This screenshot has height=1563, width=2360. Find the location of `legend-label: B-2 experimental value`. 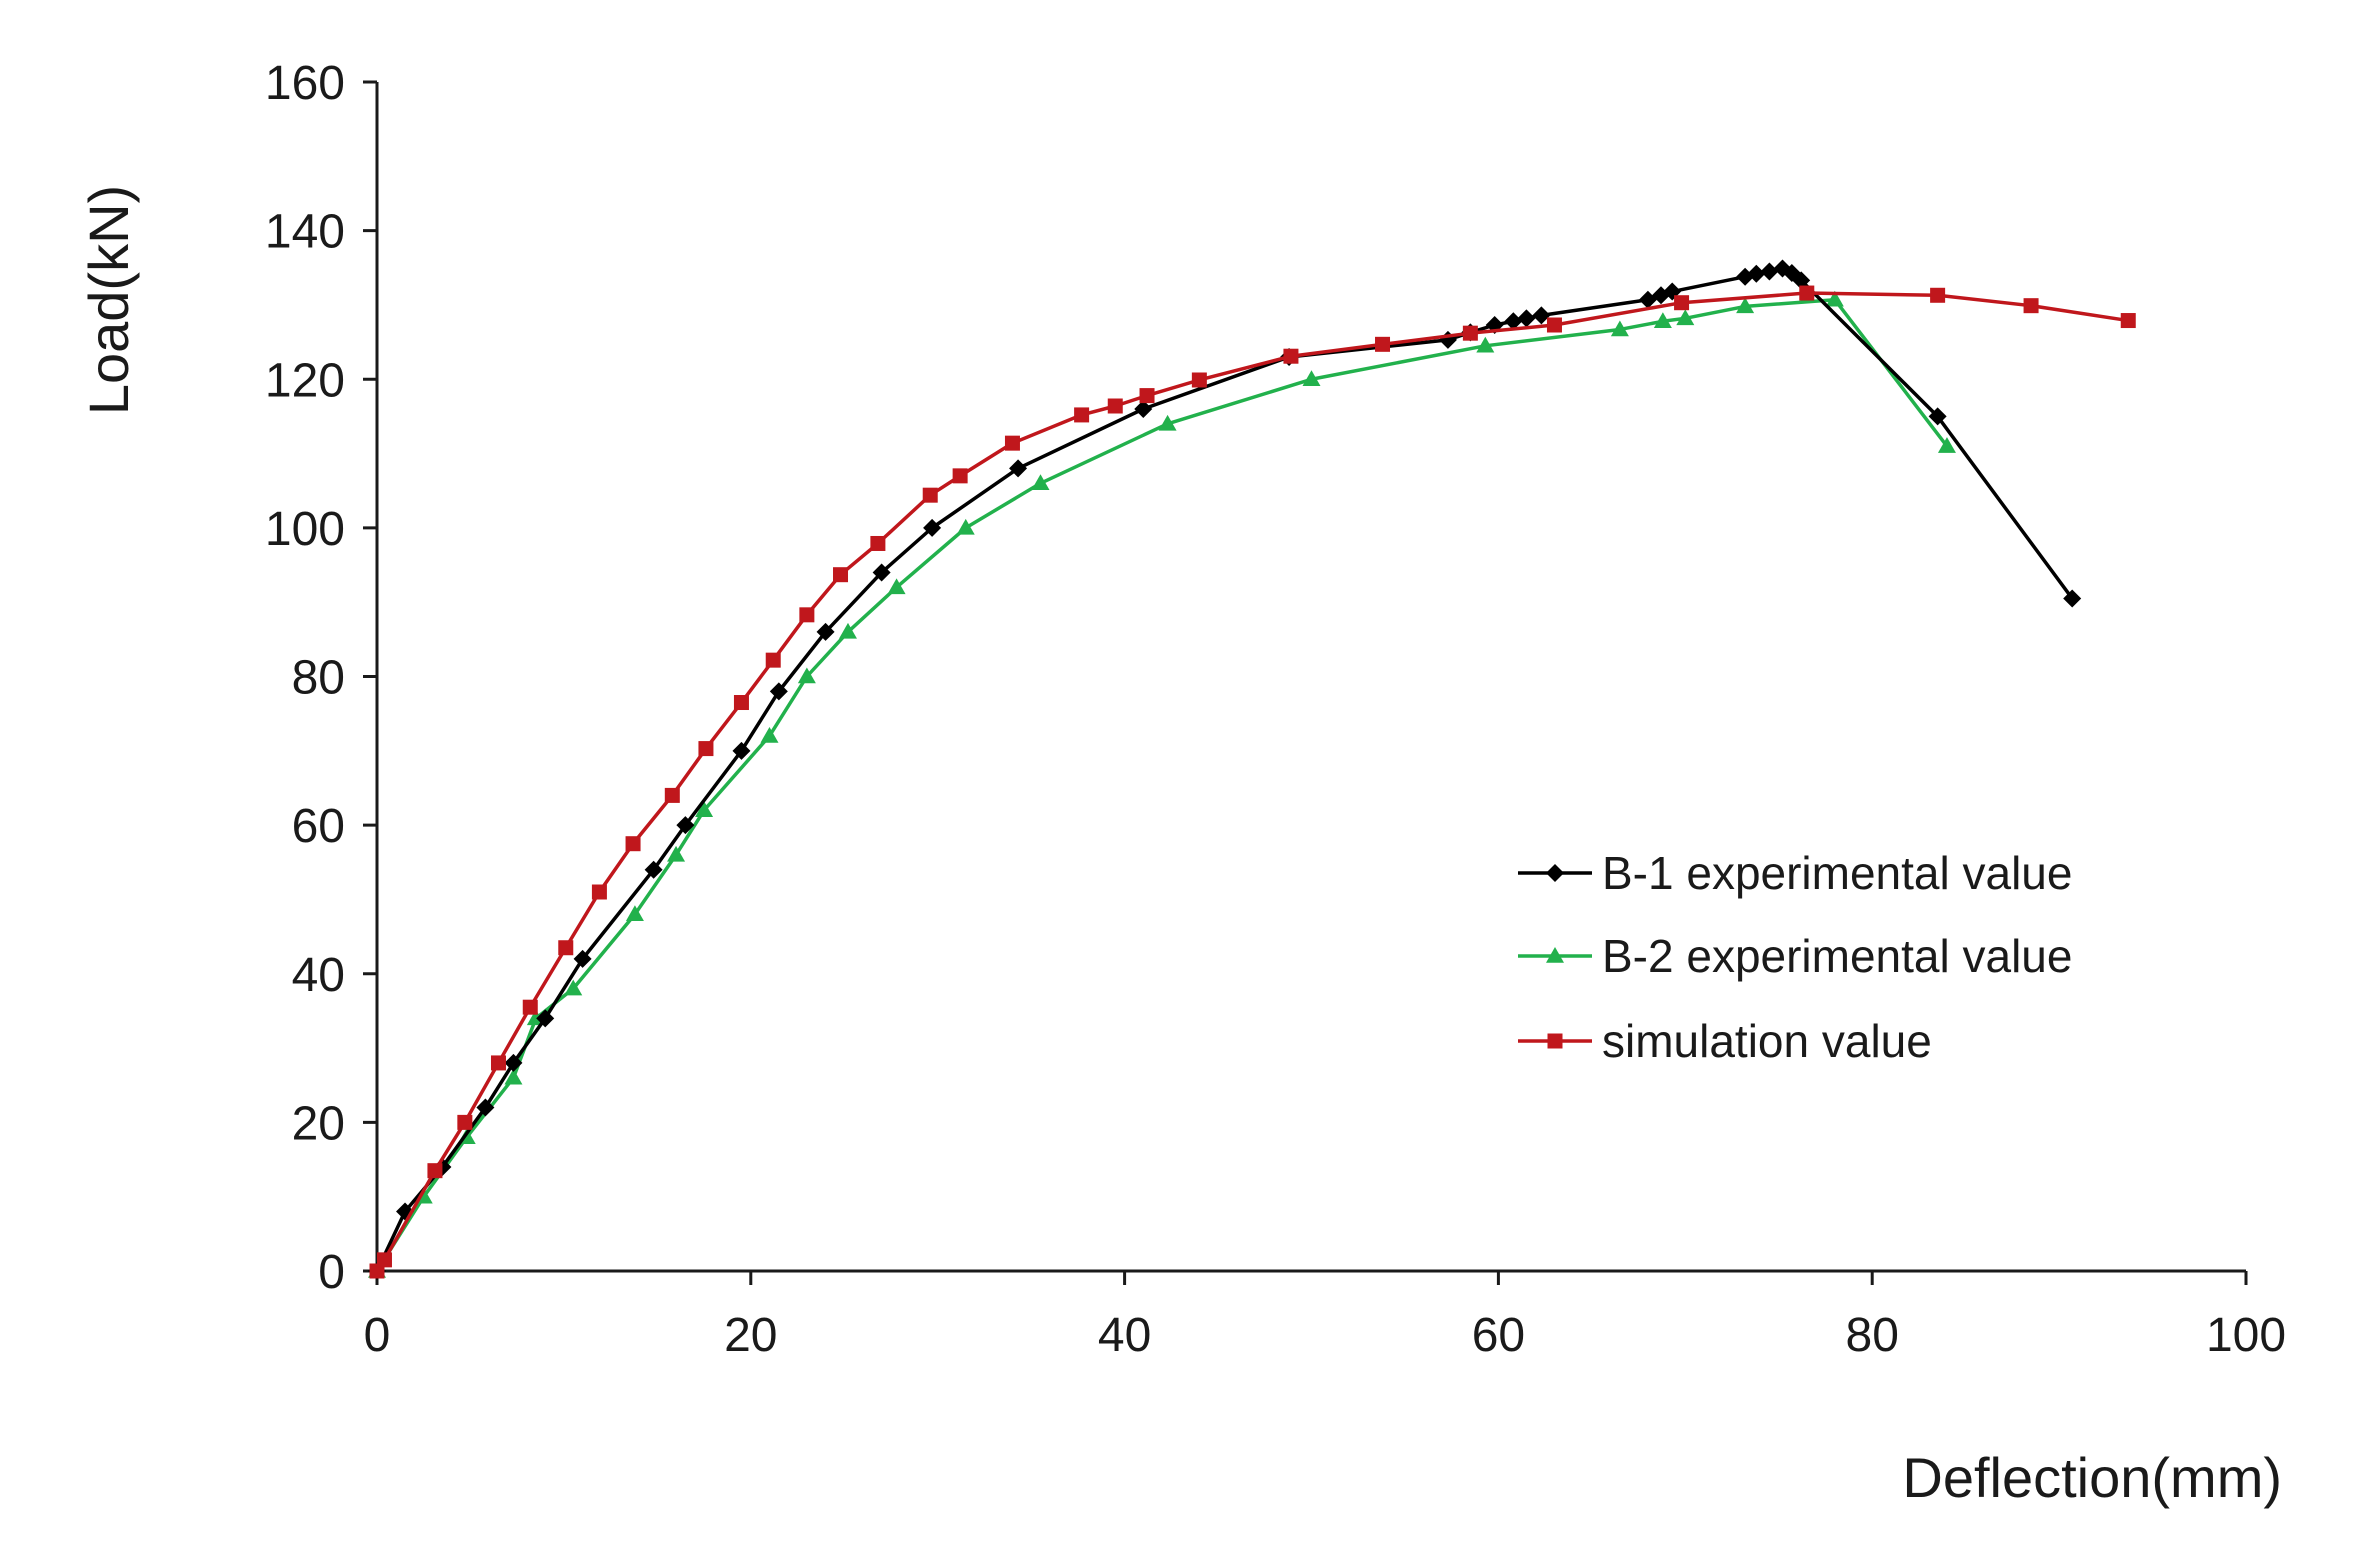

legend-label: B-2 experimental value is located at coordinates (1837, 956).